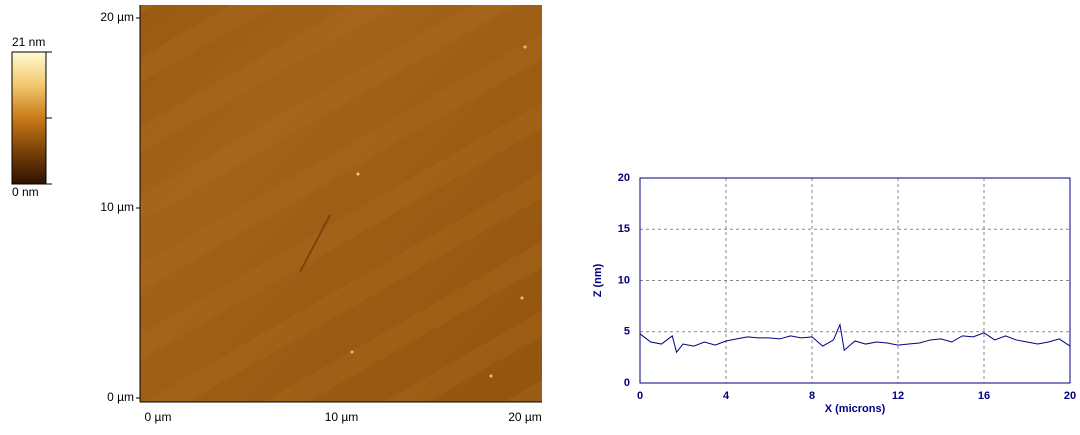 This screenshot has width=1080, height=435. I want to click on y-tick-label: 10, so click(624, 280).